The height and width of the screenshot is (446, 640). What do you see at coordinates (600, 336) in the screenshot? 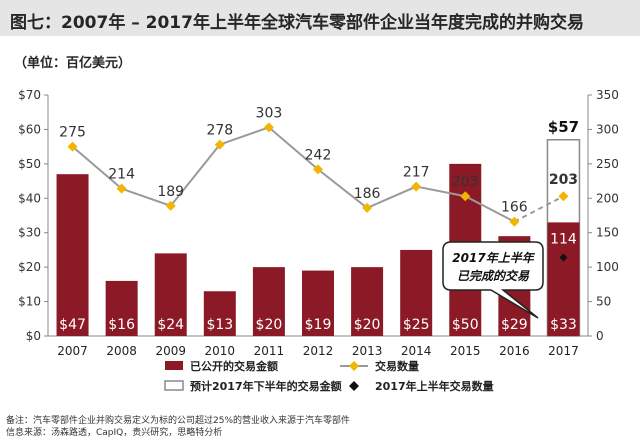
I see `right-tick-label: 0` at bounding box center [600, 336].